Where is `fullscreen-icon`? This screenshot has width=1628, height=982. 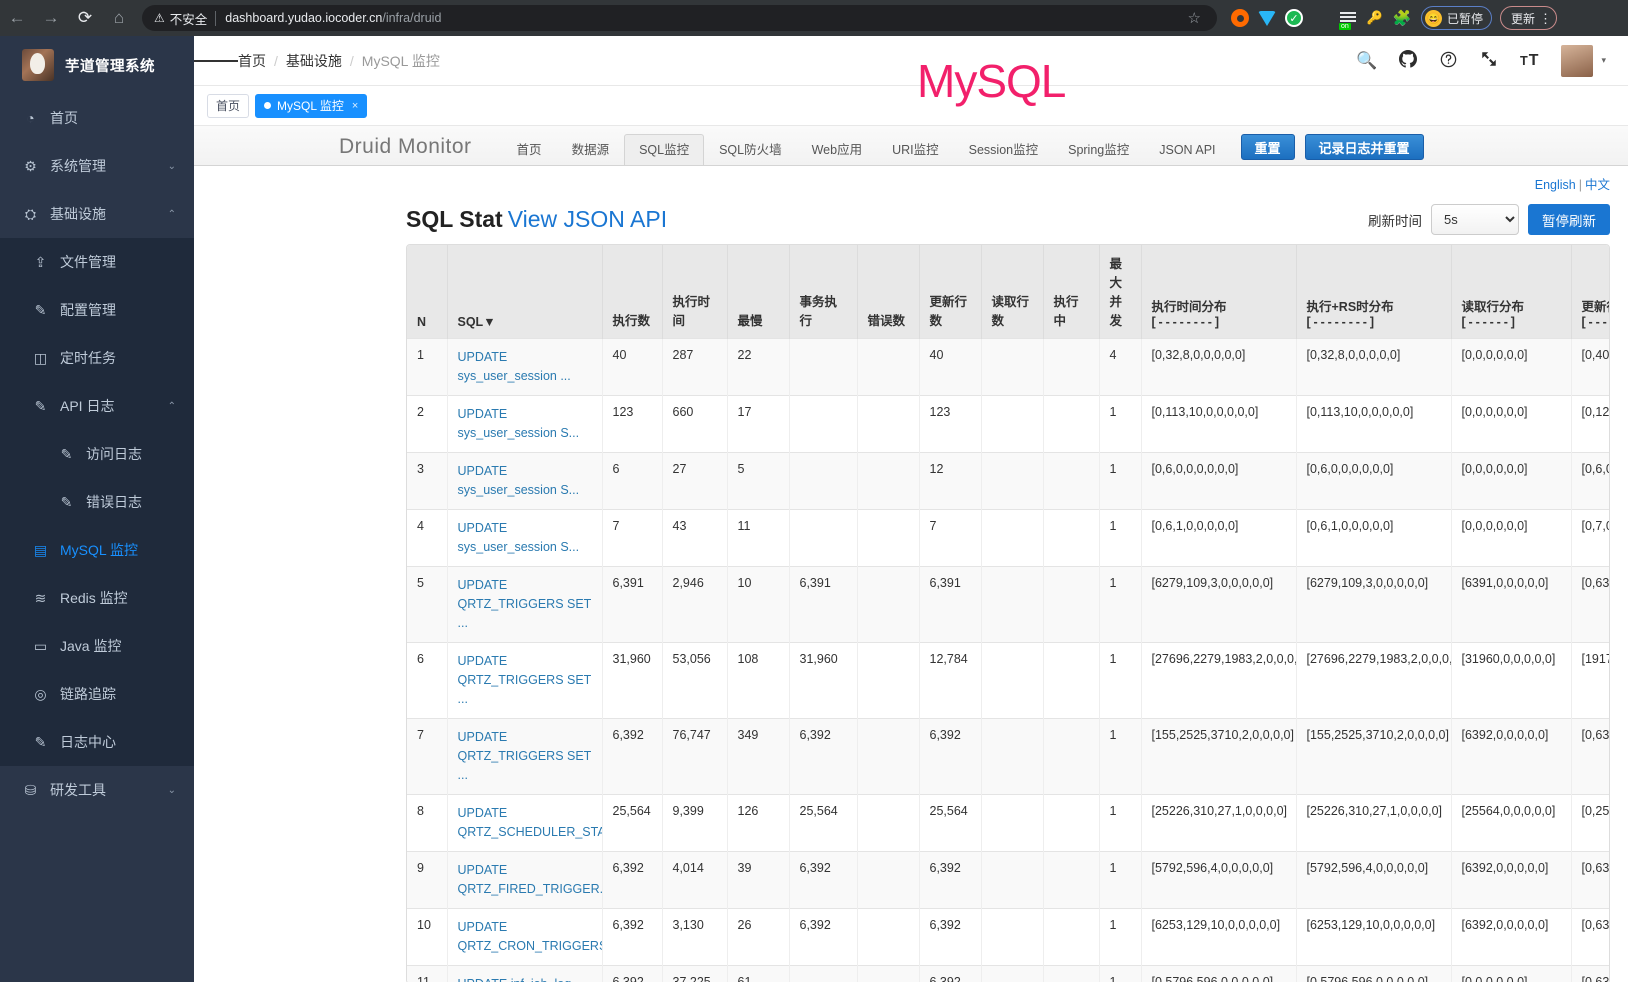 fullscreen-icon is located at coordinates (1489, 60).